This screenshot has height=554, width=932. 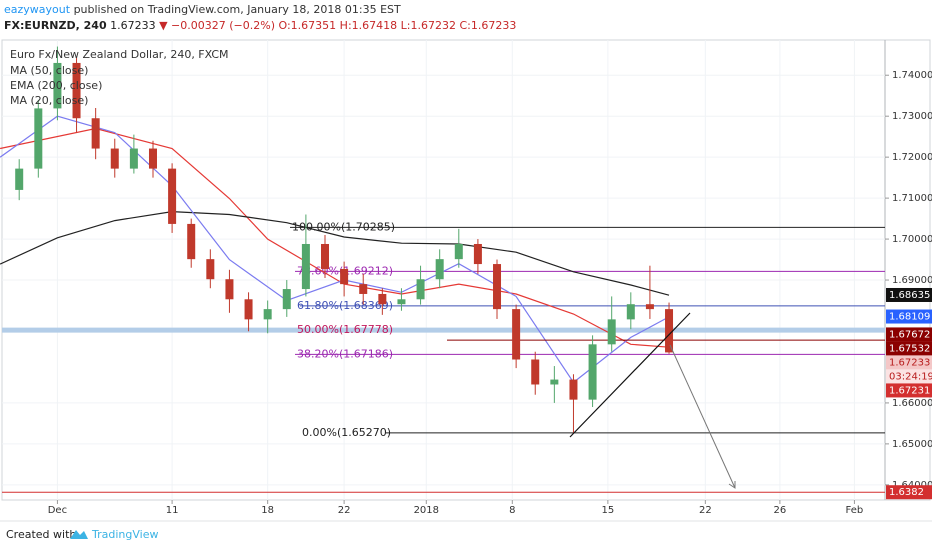 What do you see at coordinates (217, 25) in the screenshot?
I see `change: ▼ −0.00327 (−0.2%)` at bounding box center [217, 25].